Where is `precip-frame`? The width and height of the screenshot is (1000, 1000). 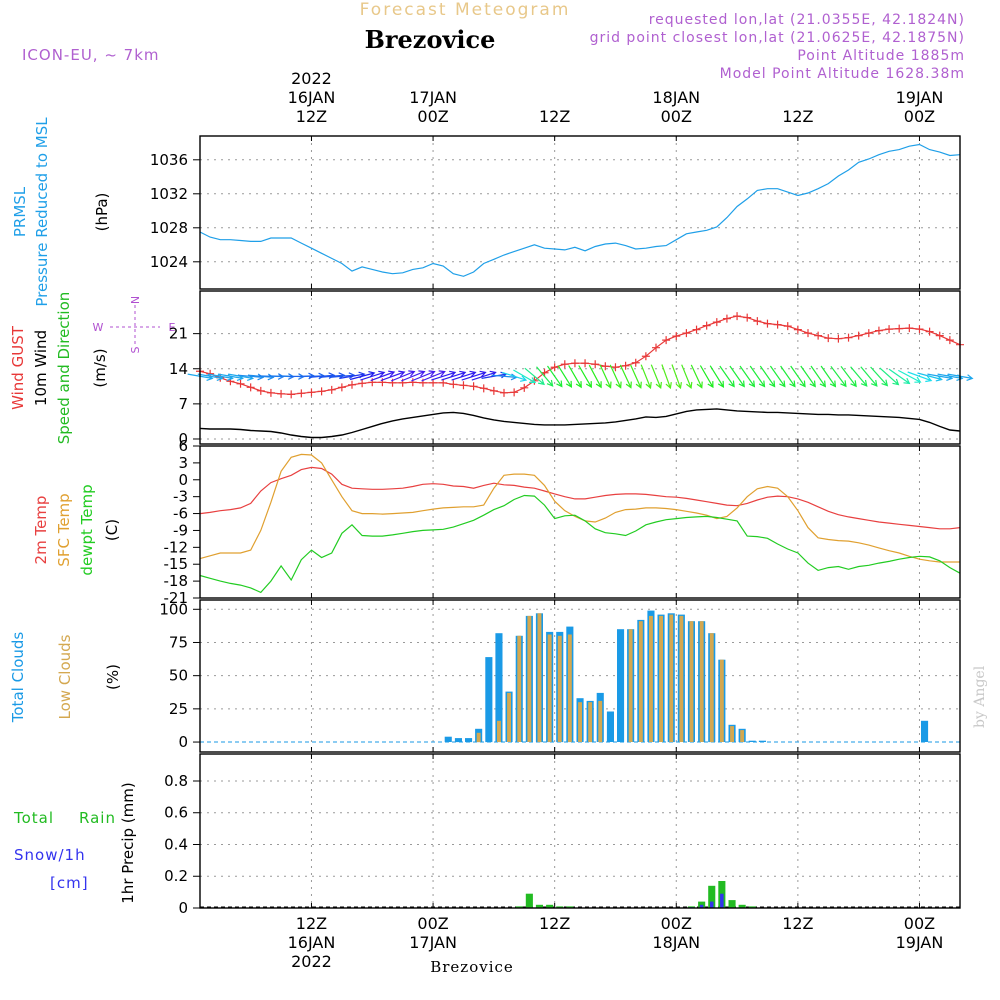
precip-frame is located at coordinates (580, 831).